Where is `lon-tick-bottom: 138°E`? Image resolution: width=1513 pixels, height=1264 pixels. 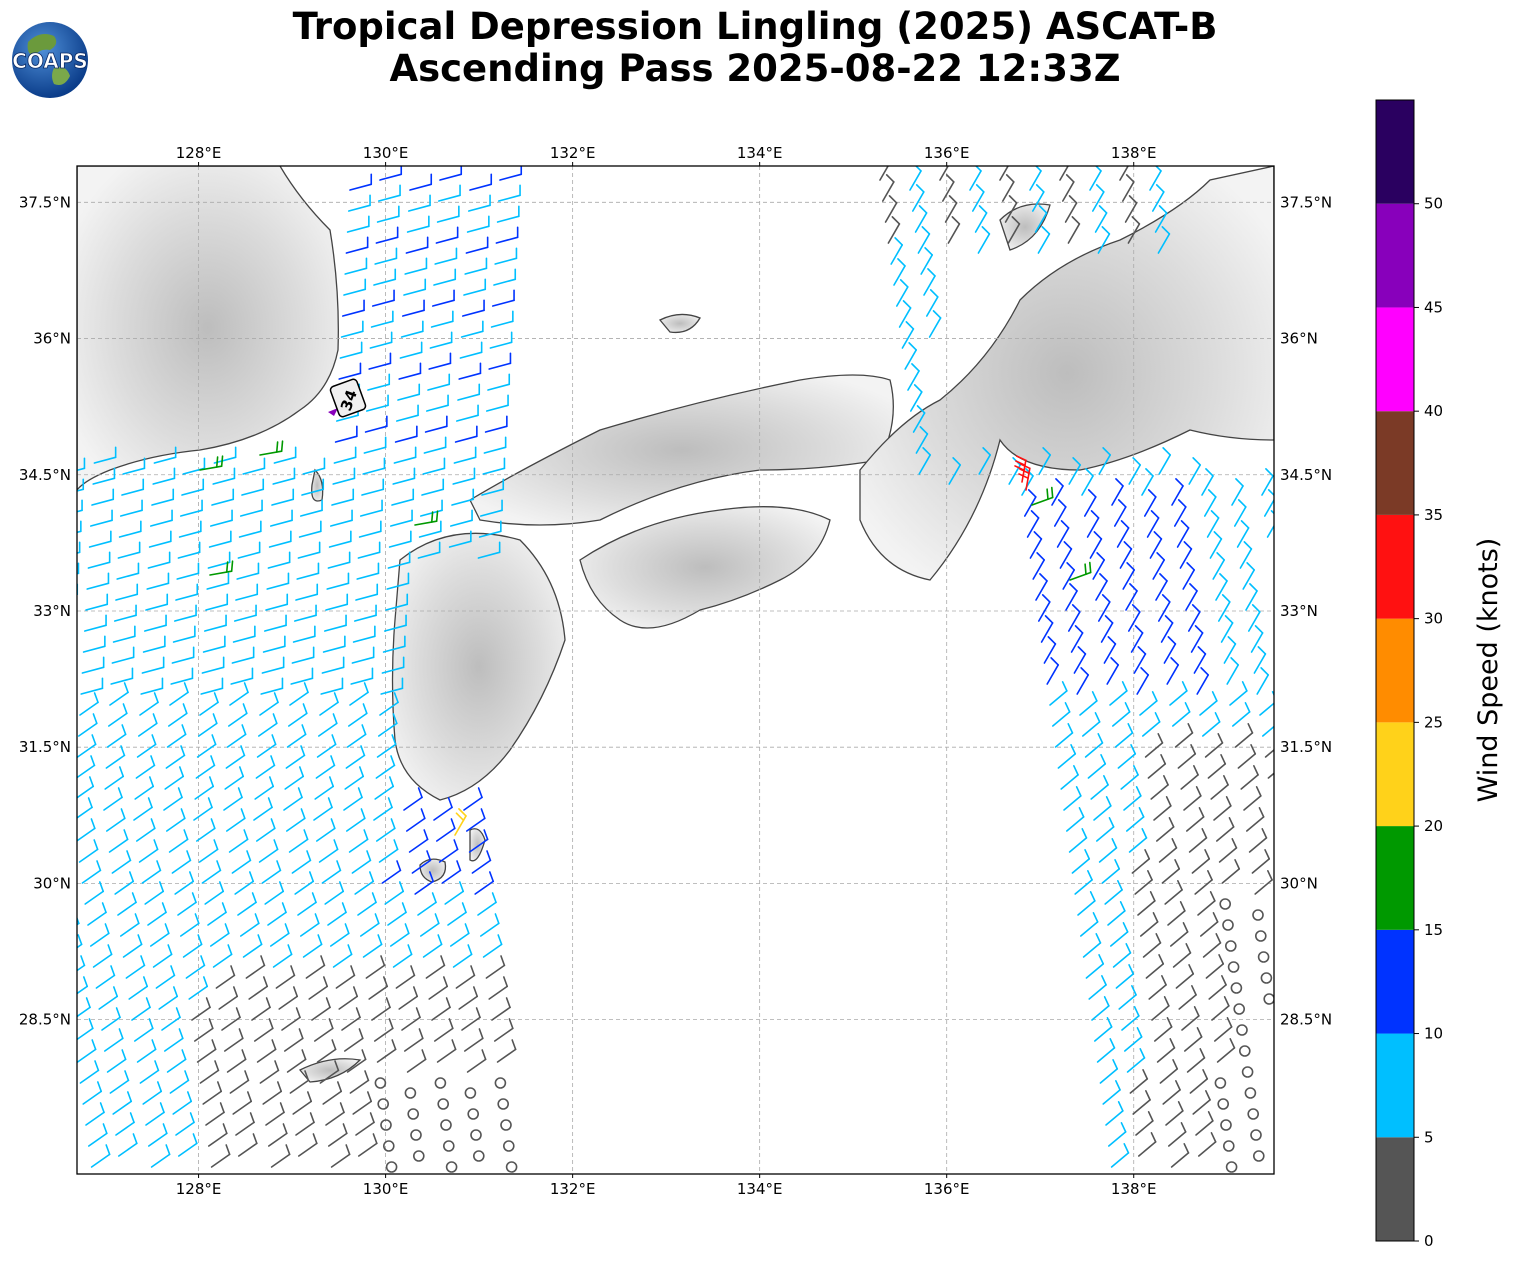 lon-tick-bottom: 138°E is located at coordinates (1134, 1189).